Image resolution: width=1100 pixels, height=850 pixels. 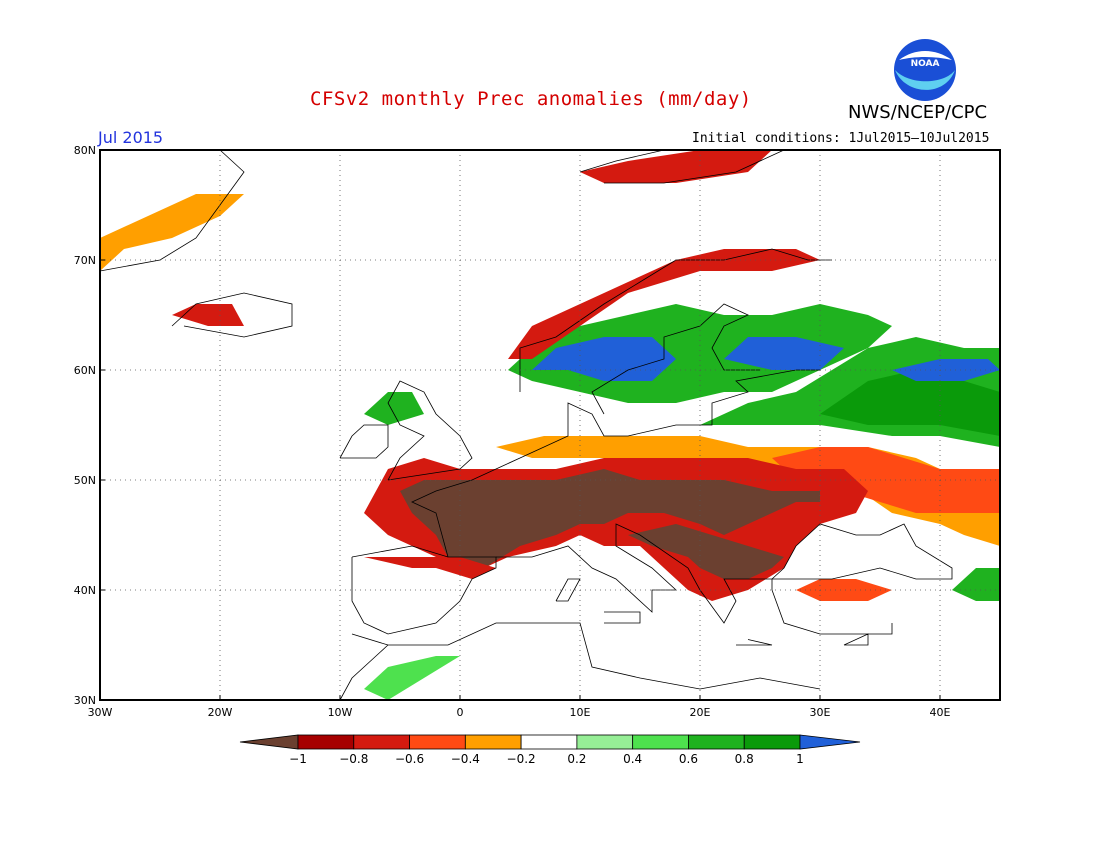 What do you see at coordinates (85, 700) in the screenshot?
I see `lat-tick-label: 30N` at bounding box center [85, 700].